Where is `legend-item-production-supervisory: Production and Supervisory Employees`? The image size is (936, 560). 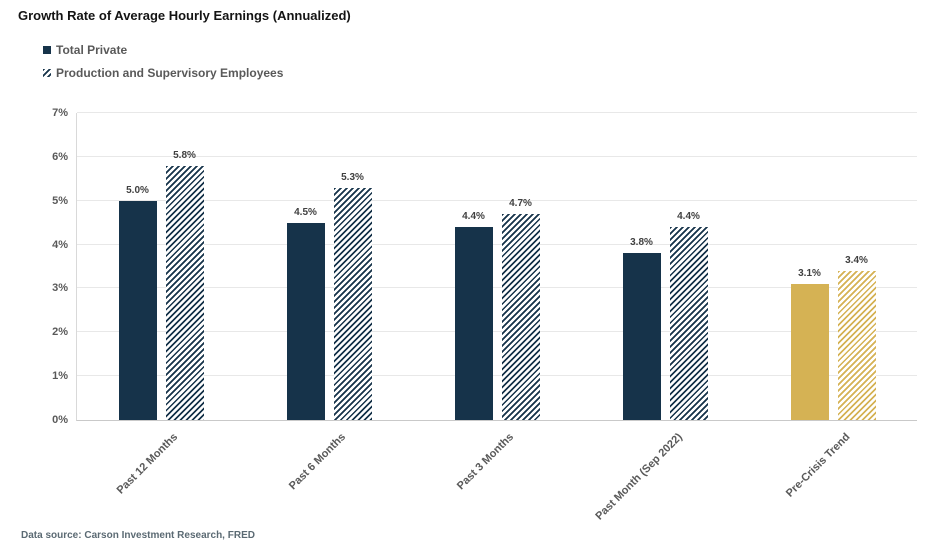
legend-item-production-supervisory: Production and Supervisory Employees is located at coordinates (163, 72).